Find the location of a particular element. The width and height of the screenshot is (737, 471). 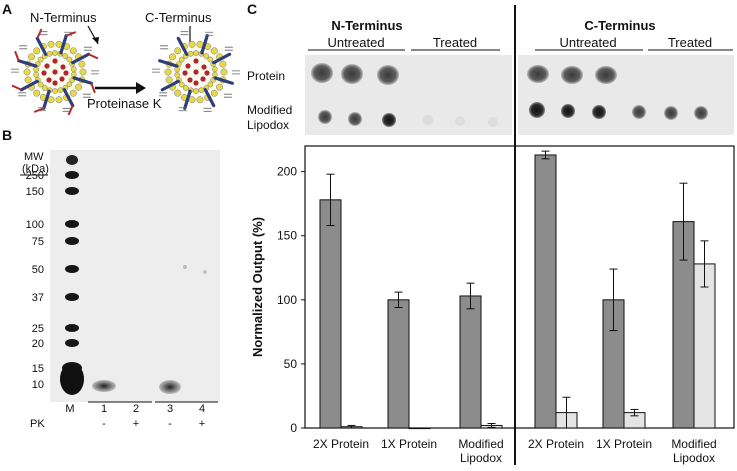

group-title-c-terminus: C-Terminus is located at coordinates (619, 25).